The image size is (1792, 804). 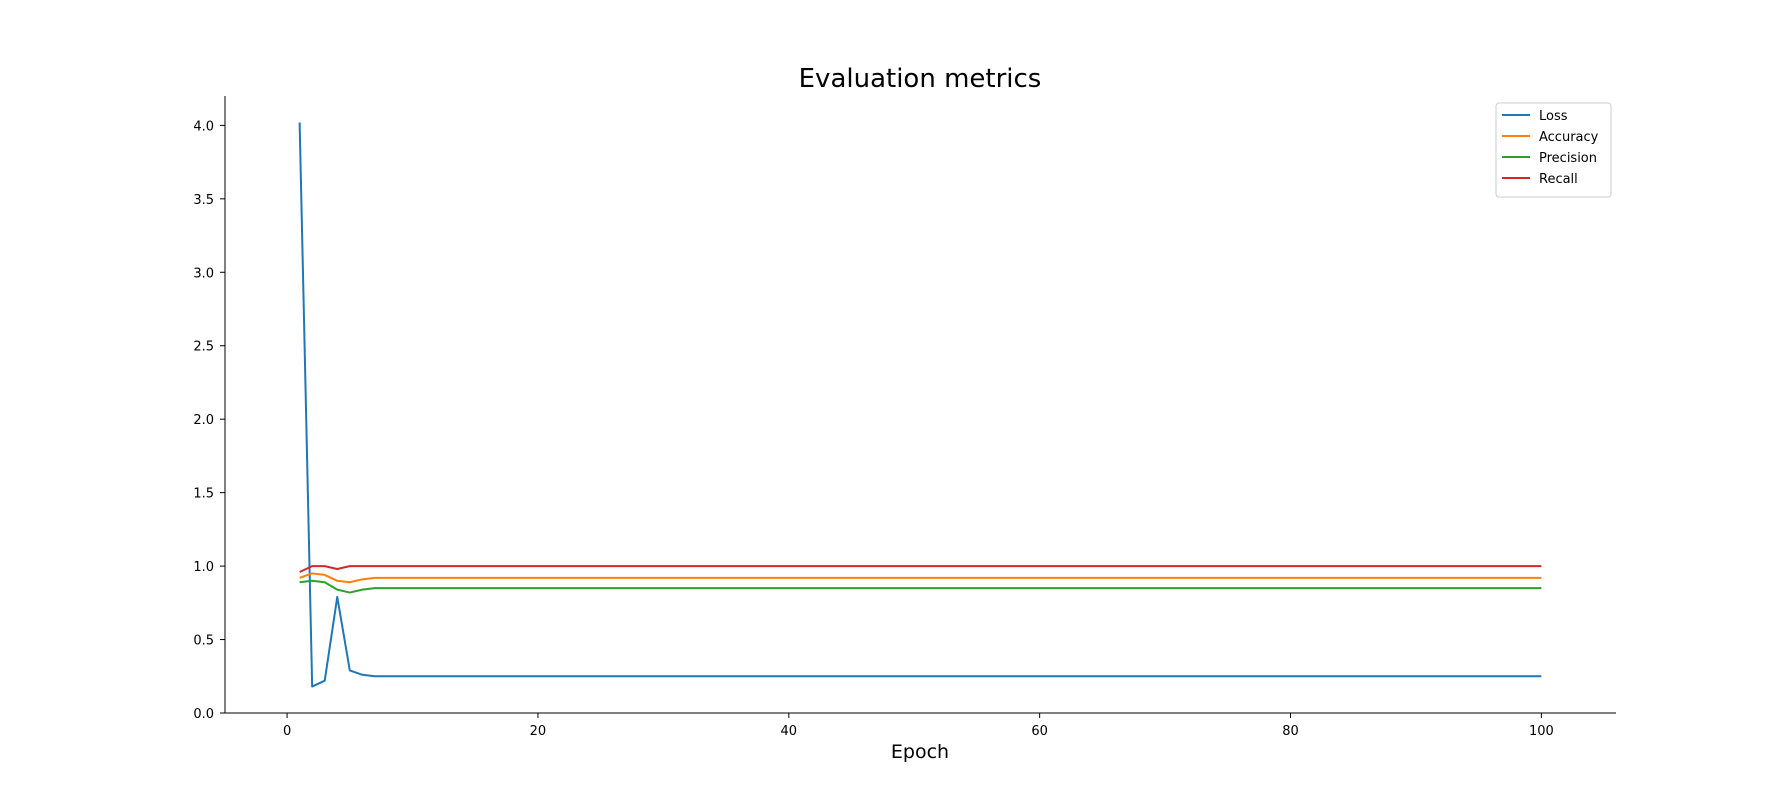 What do you see at coordinates (287, 731) in the screenshot?
I see `x-tick-label: 0` at bounding box center [287, 731].